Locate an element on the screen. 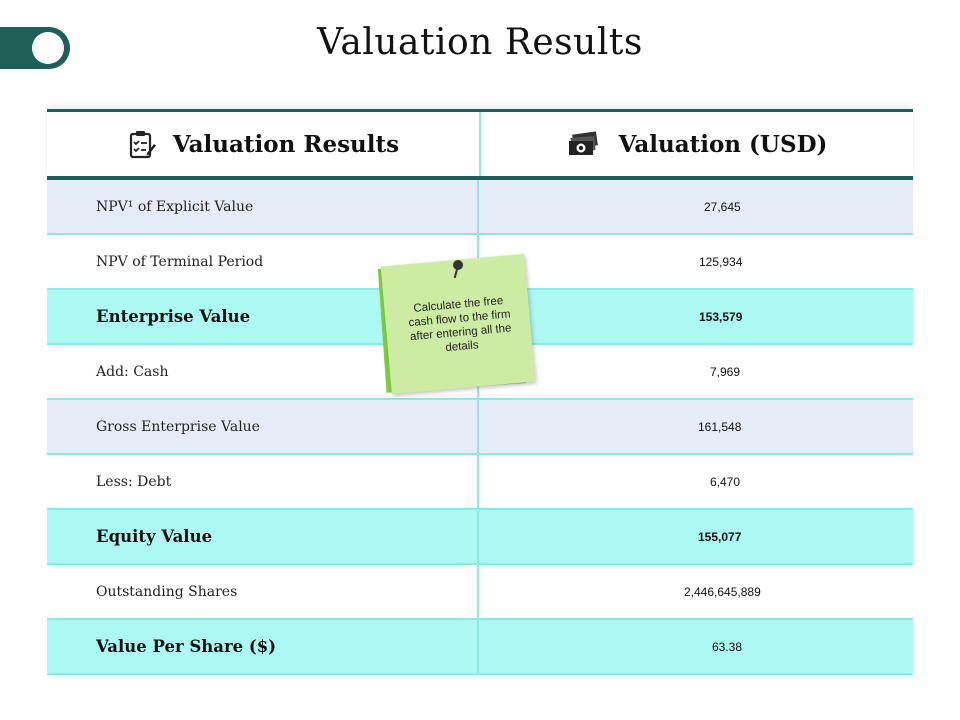 The width and height of the screenshot is (960, 720). row-label: NPV¹ of Explicit Value is located at coordinates (263, 206).